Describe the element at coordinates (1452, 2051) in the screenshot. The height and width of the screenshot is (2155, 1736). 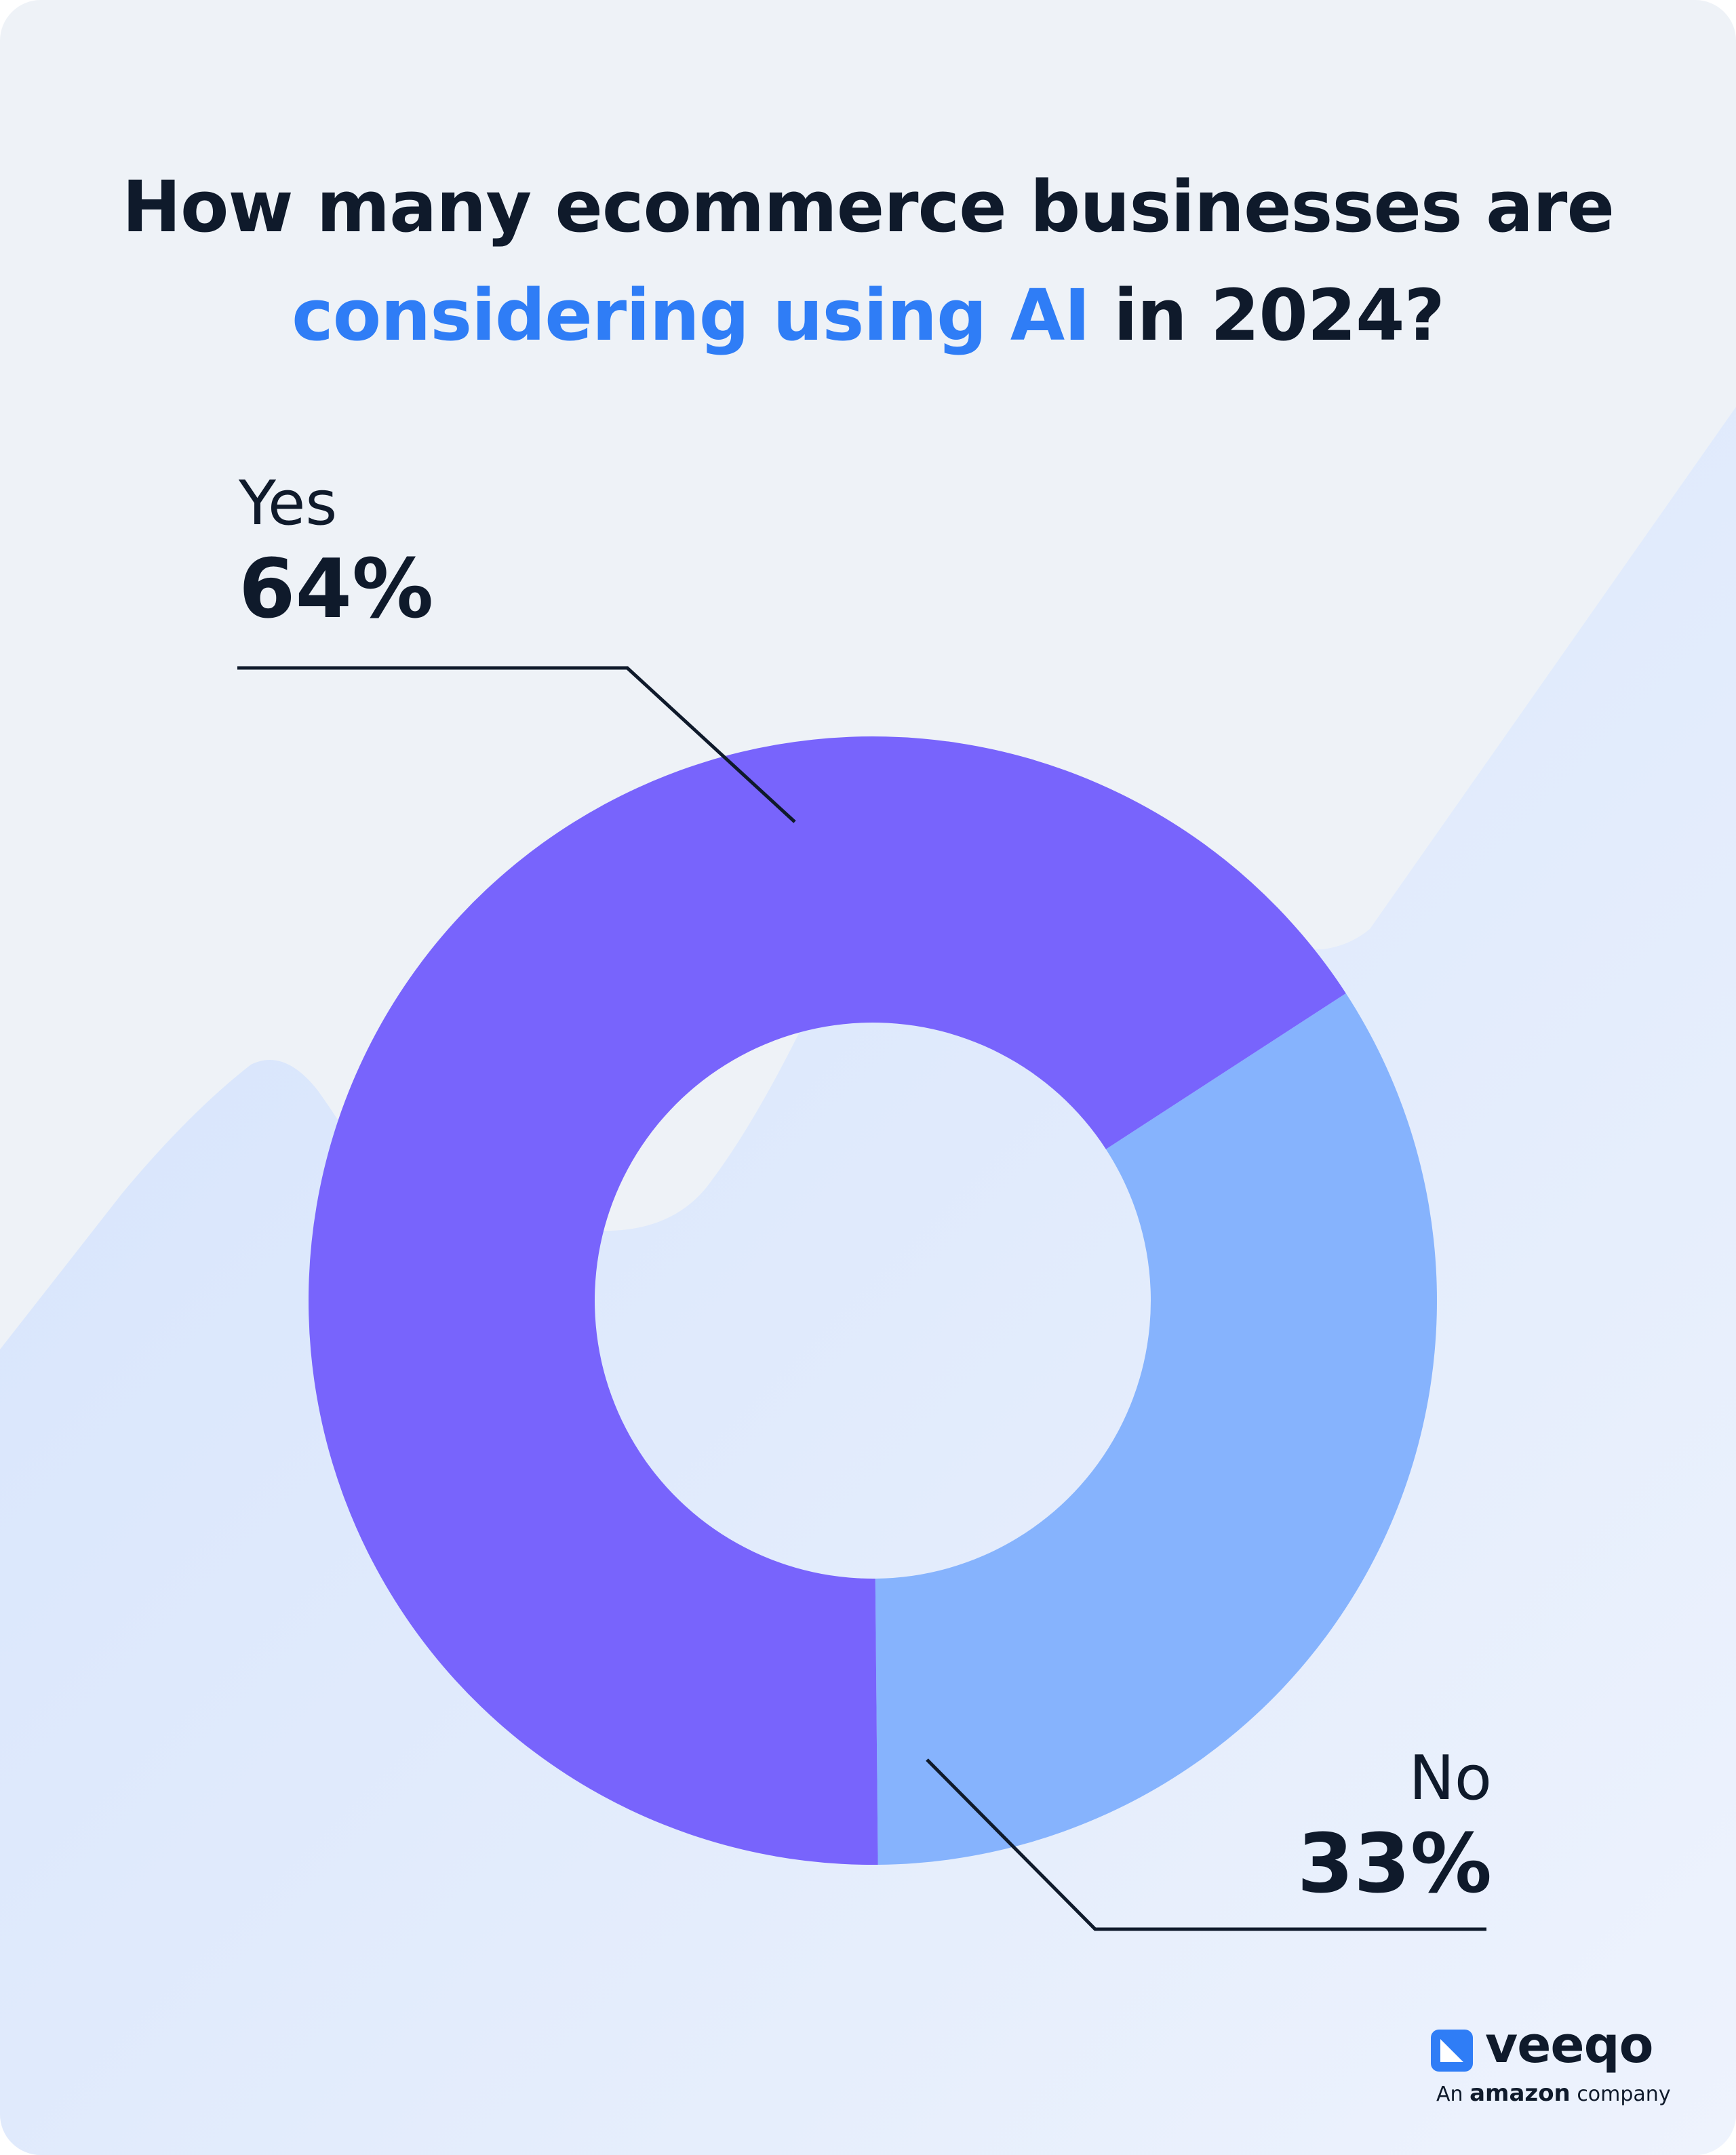
I see `veeqo-logo-icon` at that location.